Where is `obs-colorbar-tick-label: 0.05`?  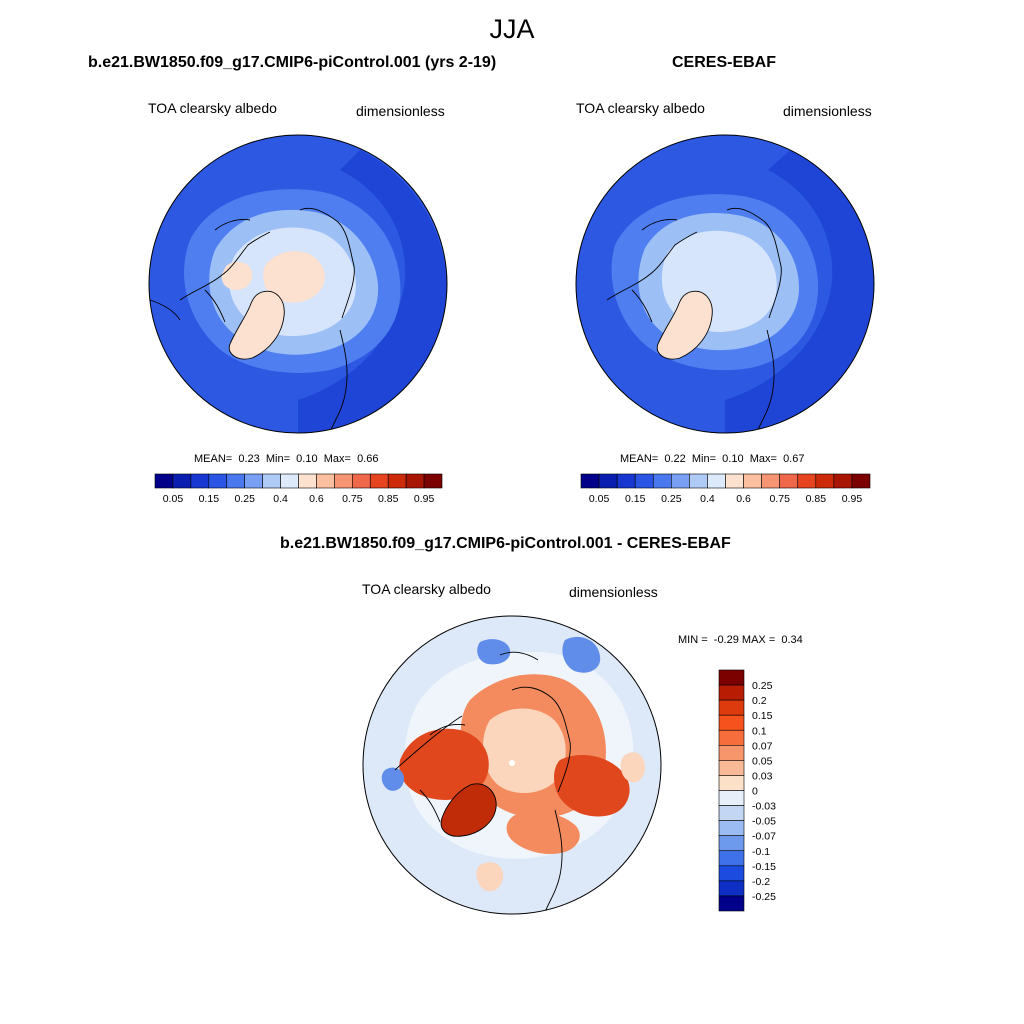 obs-colorbar-tick-label: 0.05 is located at coordinates (599, 499).